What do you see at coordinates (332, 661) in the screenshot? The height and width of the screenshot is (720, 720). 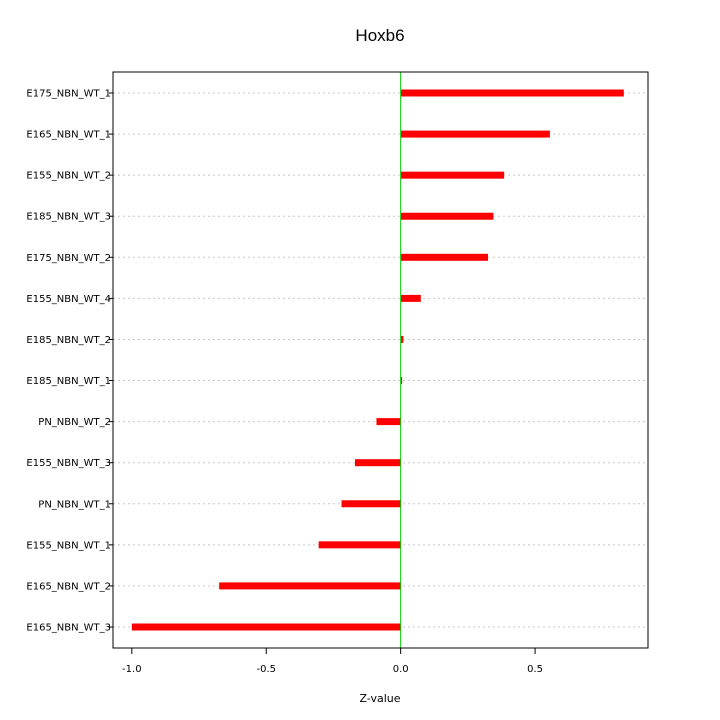 I see `x-axis-ticks: -1.0 -0.5 0.0 0.5` at bounding box center [332, 661].